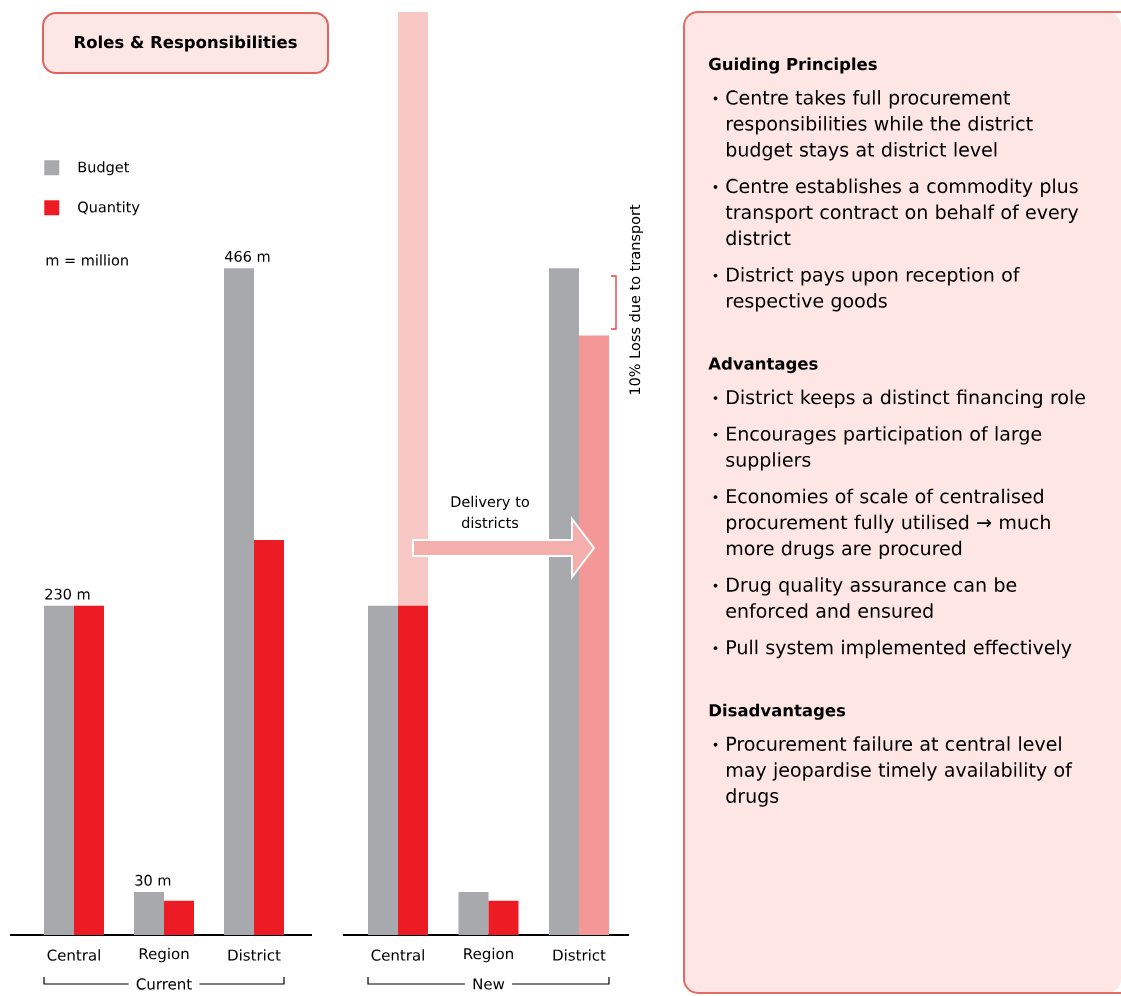  What do you see at coordinates (879, 125) in the screenshot?
I see `text: Centre takes full procurement responsibilities while the district budget stays at district level` at bounding box center [879, 125].